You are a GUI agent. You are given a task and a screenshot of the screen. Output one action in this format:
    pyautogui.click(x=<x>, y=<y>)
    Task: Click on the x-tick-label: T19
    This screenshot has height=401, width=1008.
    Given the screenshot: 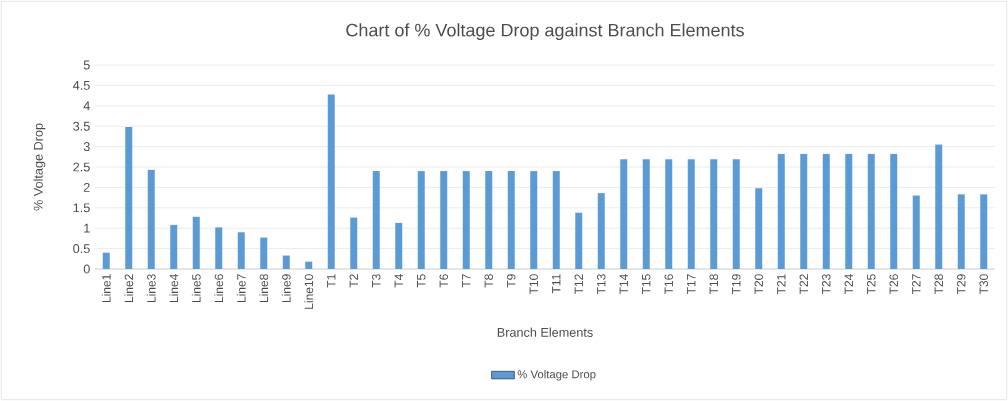 What is the action you would take?
    pyautogui.click(x=736, y=284)
    